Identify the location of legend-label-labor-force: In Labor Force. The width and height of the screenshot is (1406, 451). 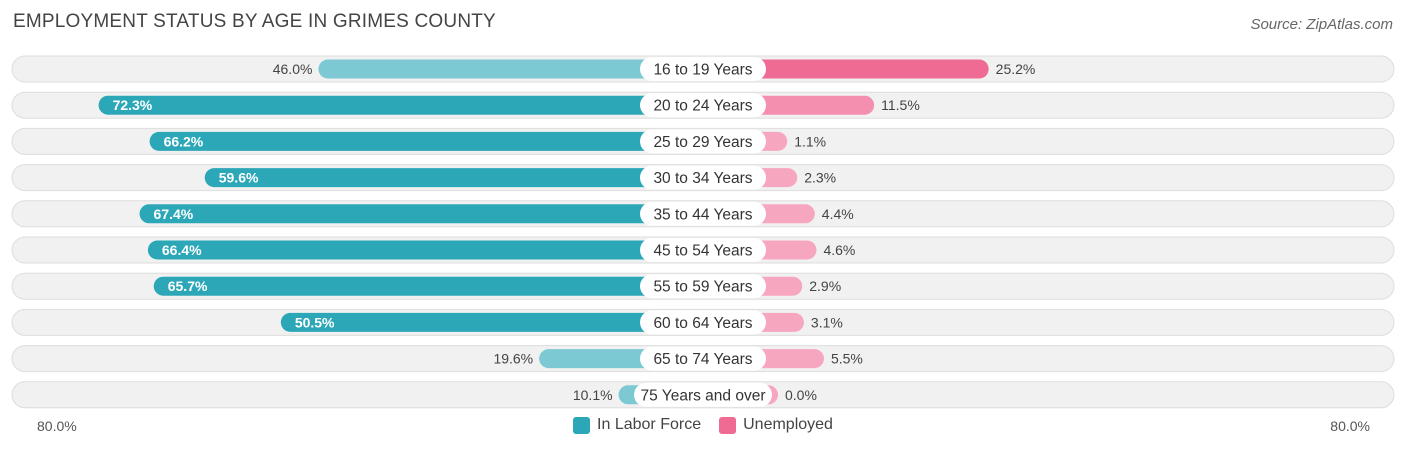
(649, 424).